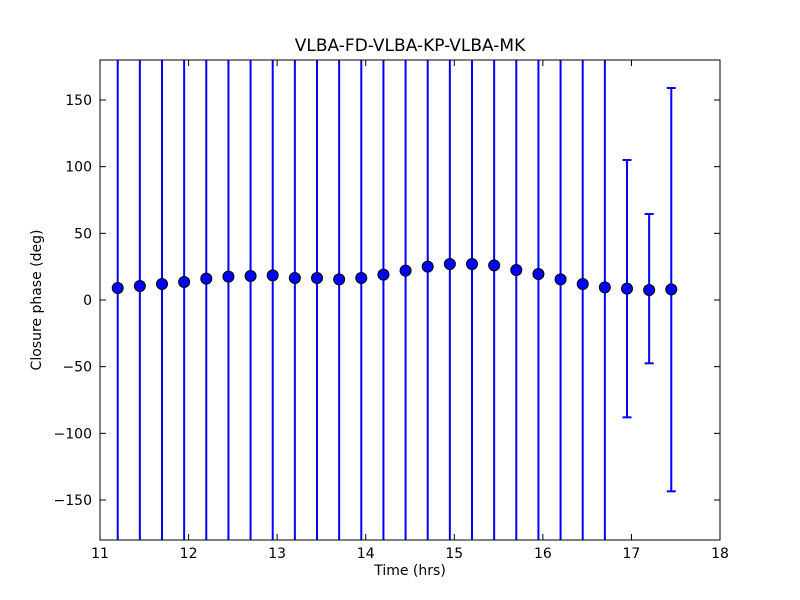 The height and width of the screenshot is (600, 800). What do you see at coordinates (83, 234) in the screenshot?
I see `y-tick-label: 50` at bounding box center [83, 234].